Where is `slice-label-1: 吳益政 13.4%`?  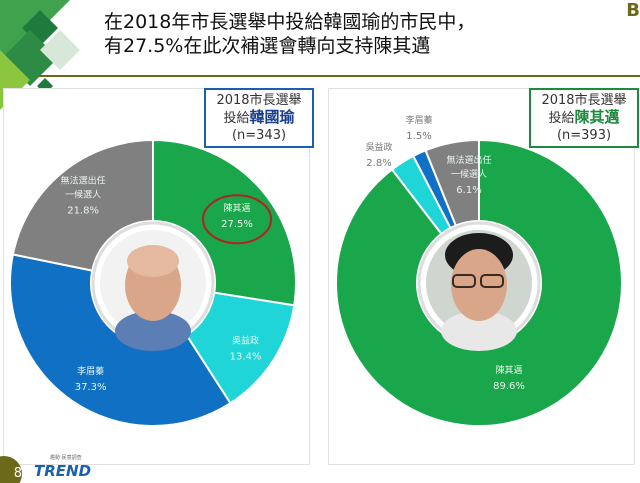 slice-label-1: 吳益政 13.4% is located at coordinates (246, 348).